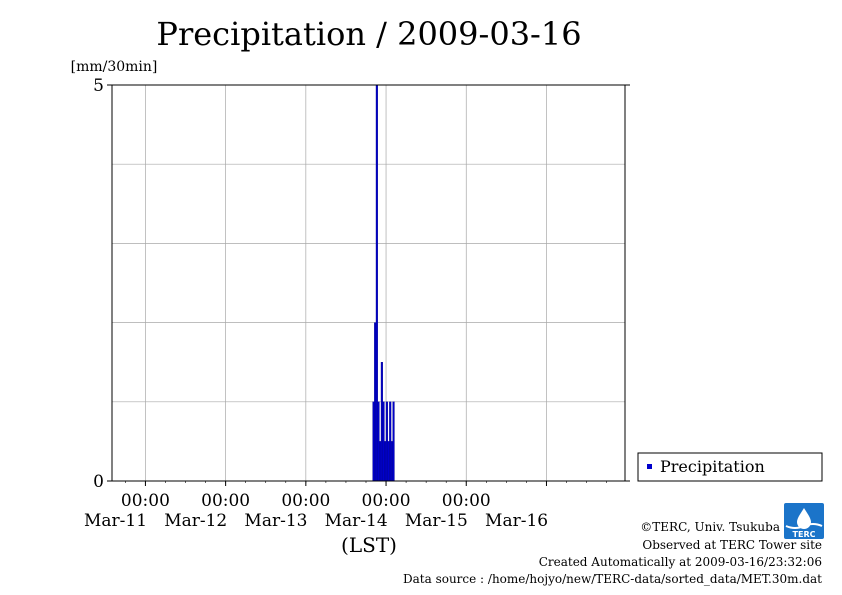 The height and width of the screenshot is (595, 842). Describe the element at coordinates (383, 283) in the screenshot. I see `precipitation-bars` at that location.